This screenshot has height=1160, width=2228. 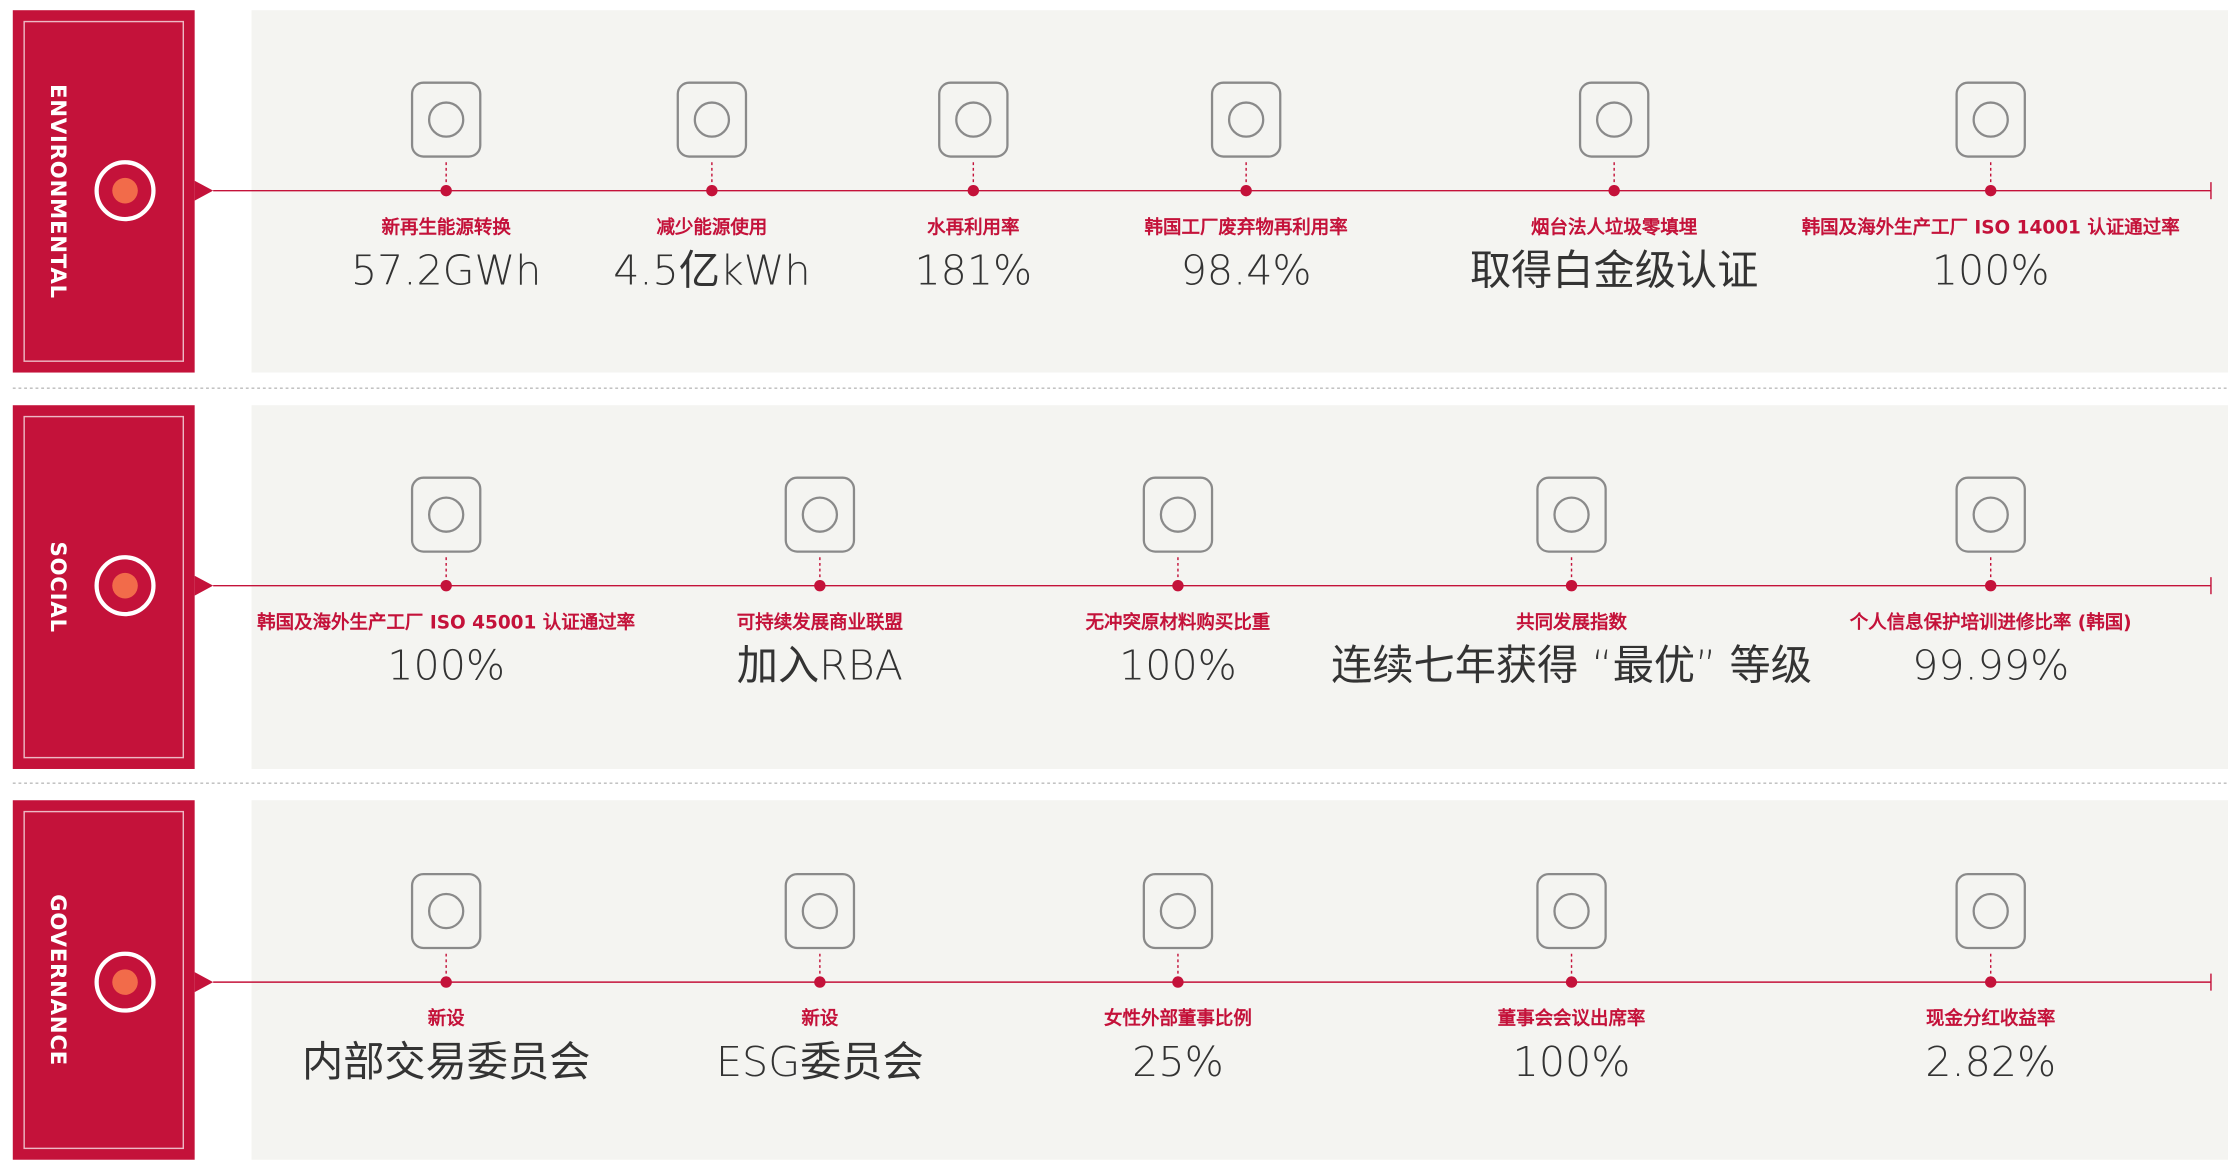 What do you see at coordinates (1990, 622) in the screenshot?
I see `item-caption: 个人信息保护培训进修比率 (韩国)` at bounding box center [1990, 622].